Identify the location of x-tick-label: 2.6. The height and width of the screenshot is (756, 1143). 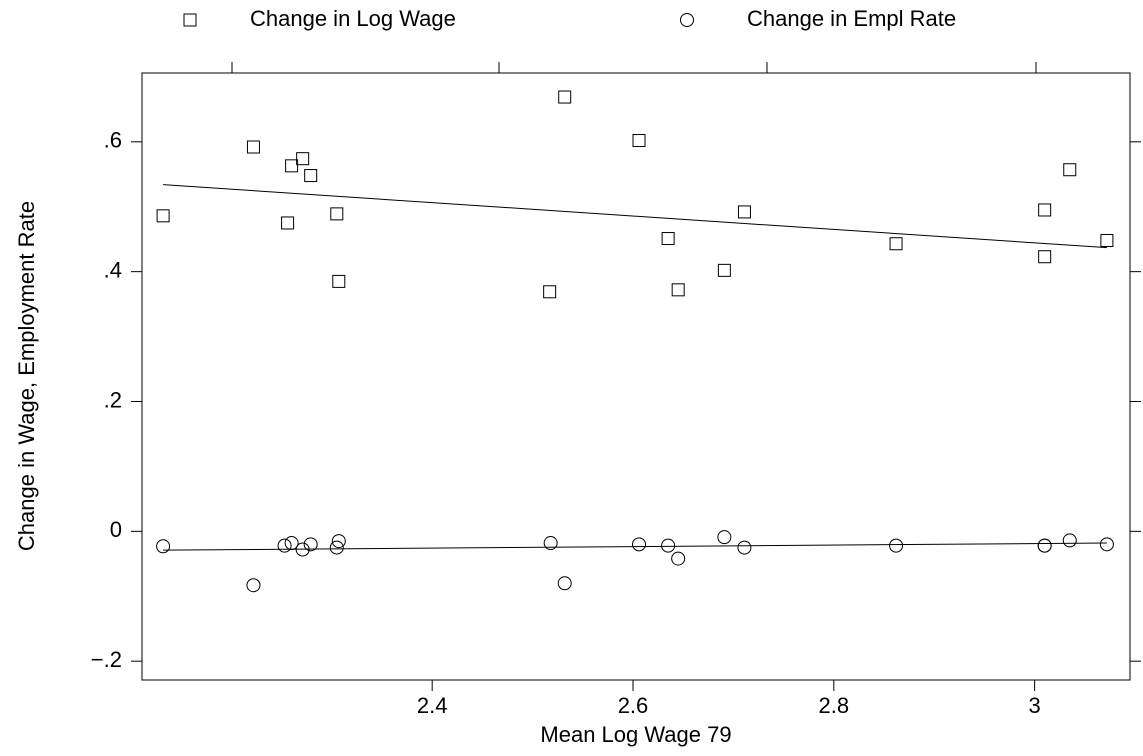
(633, 705).